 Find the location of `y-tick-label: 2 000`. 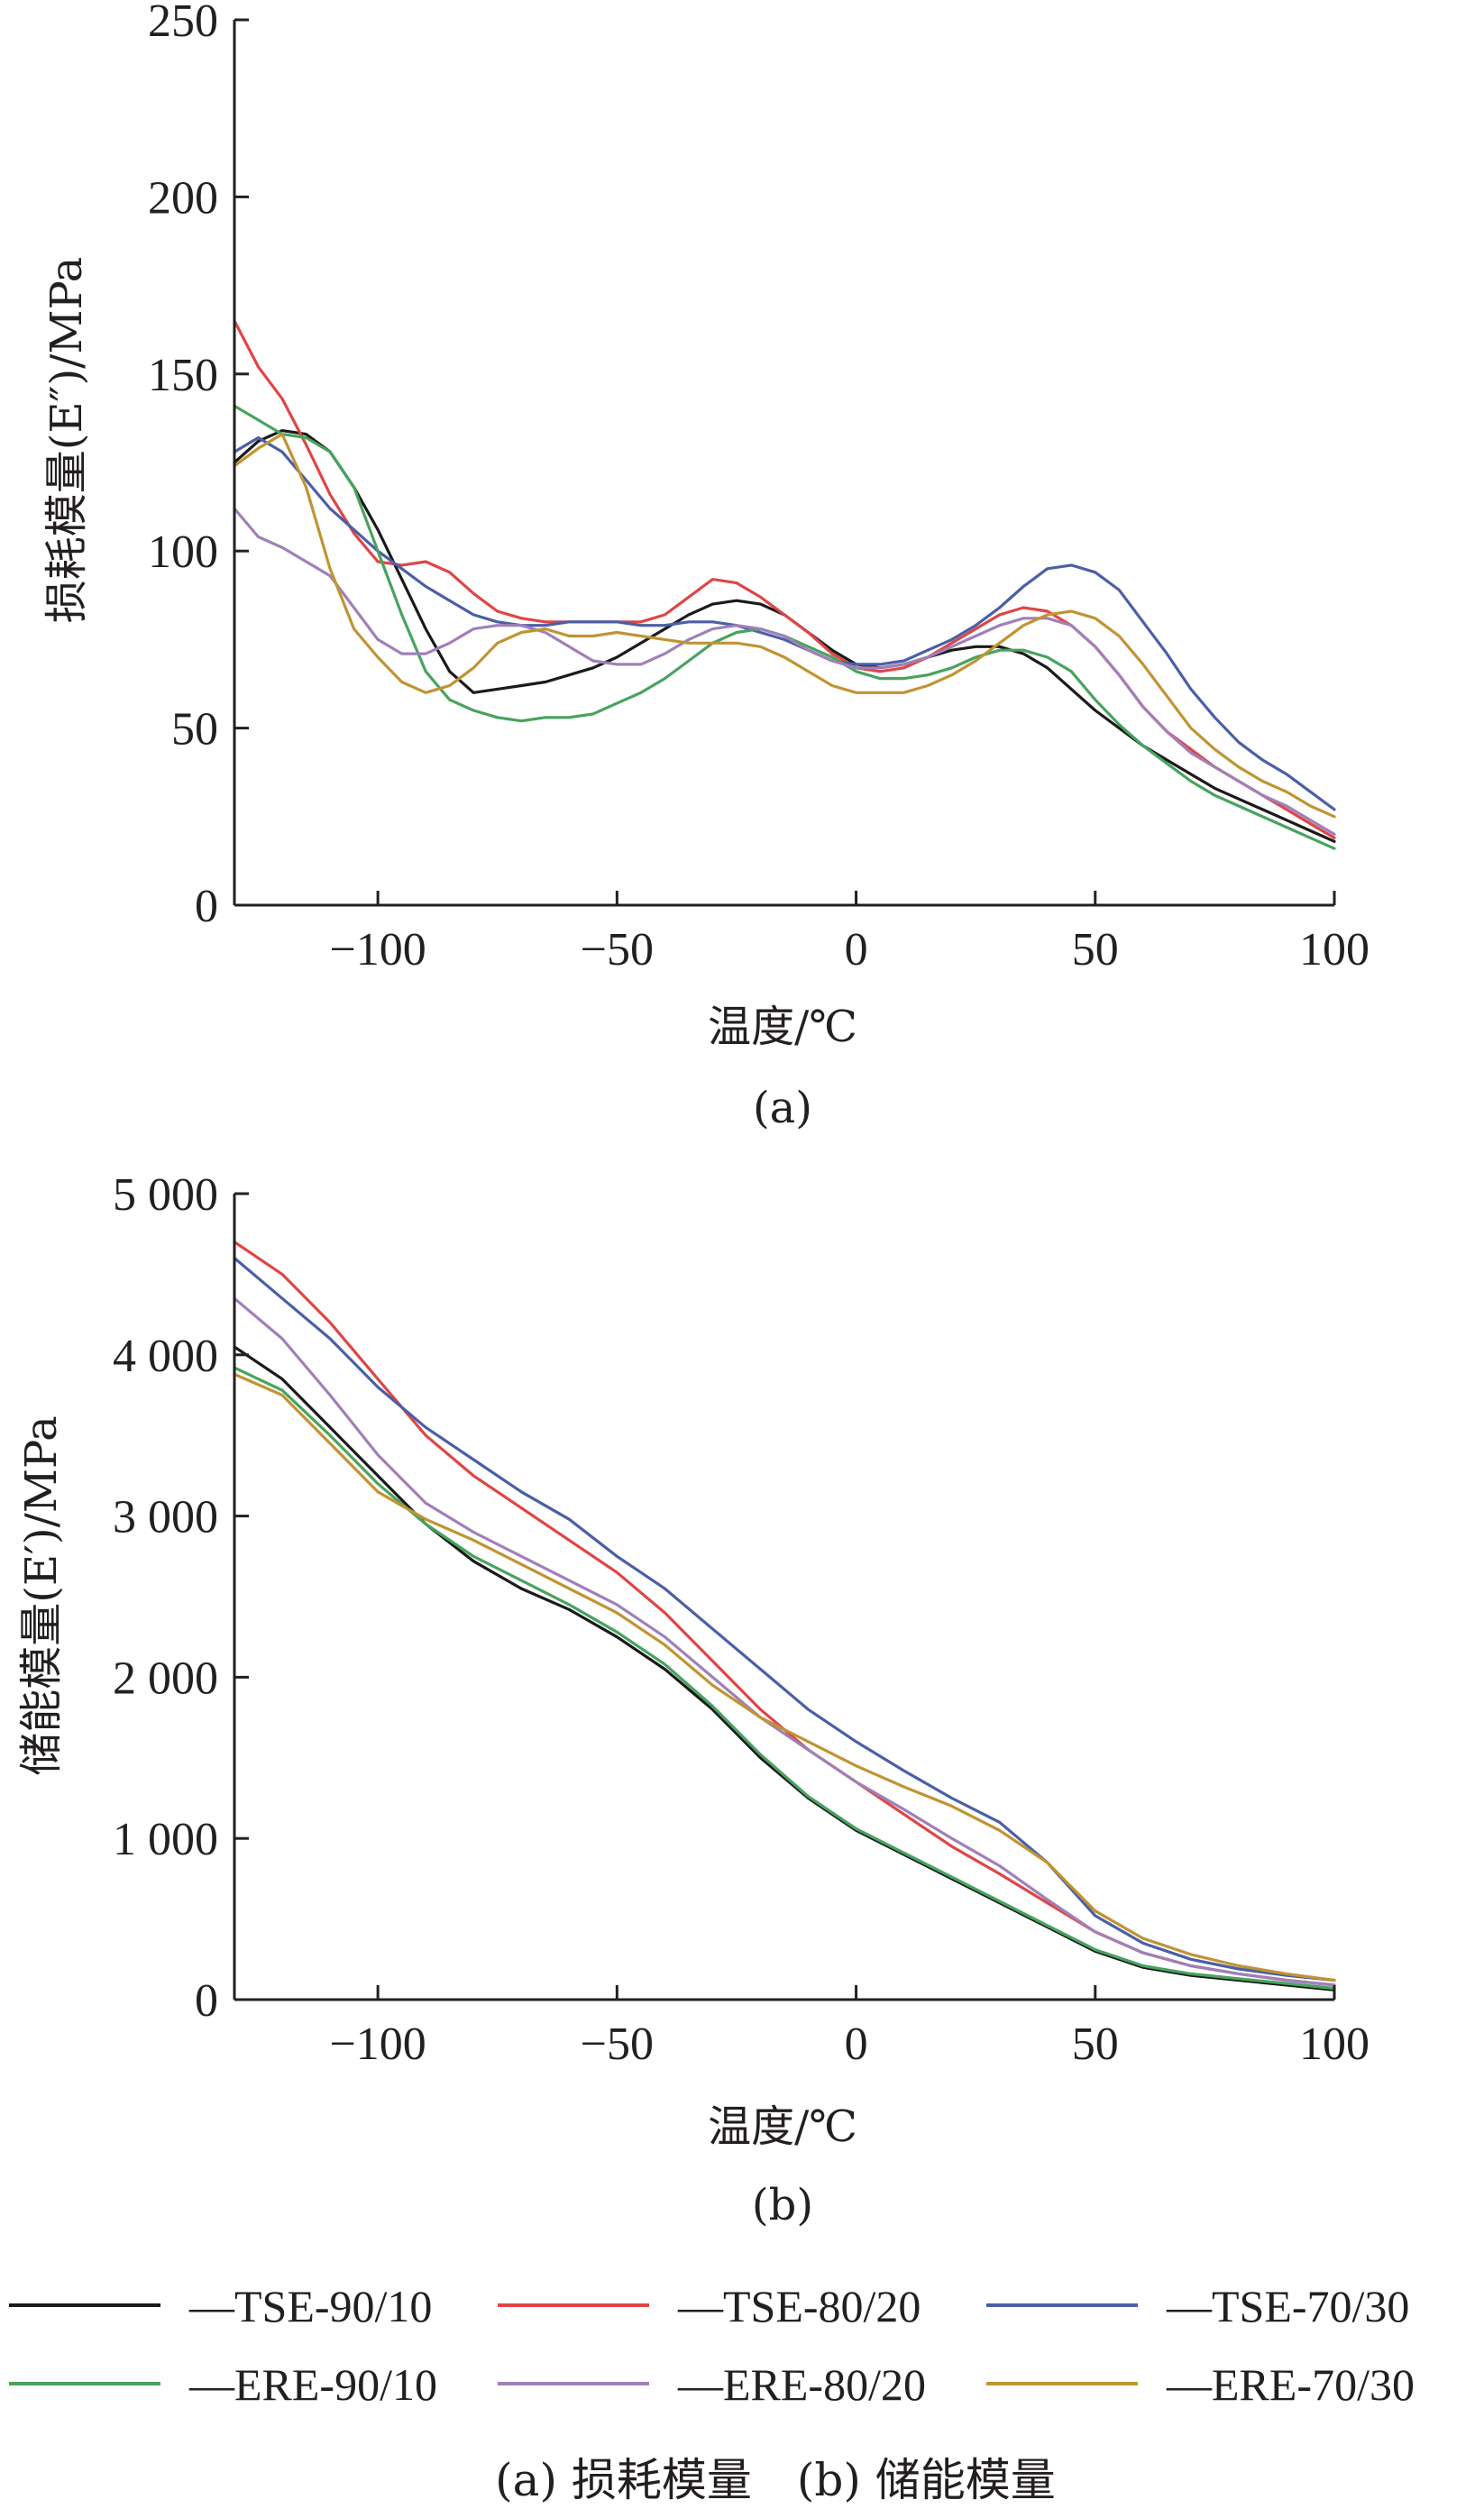

y-tick-label: 2 000 is located at coordinates (165, 1678).